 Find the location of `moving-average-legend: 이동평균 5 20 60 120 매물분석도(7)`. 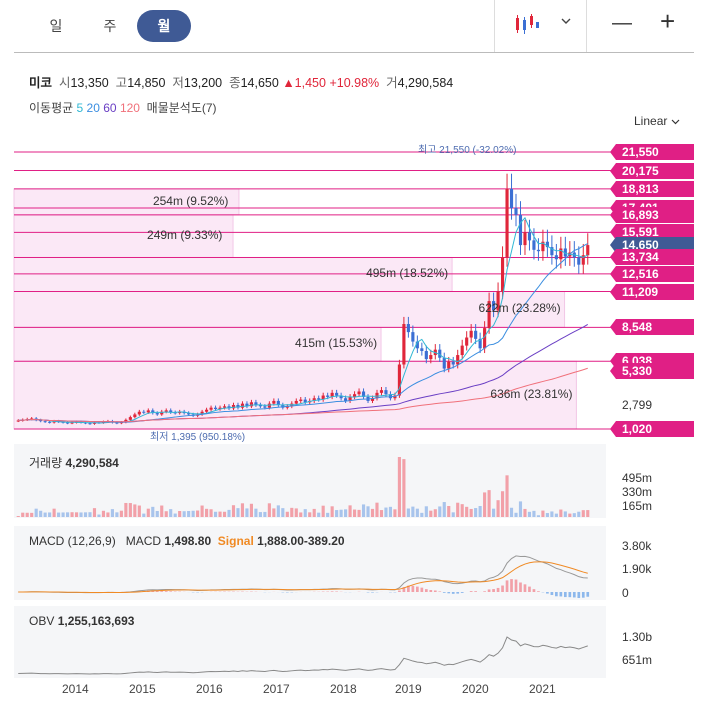

moving-average-legend: 이동평균 5 20 60 120 매물분석도(7) is located at coordinates (123, 107).